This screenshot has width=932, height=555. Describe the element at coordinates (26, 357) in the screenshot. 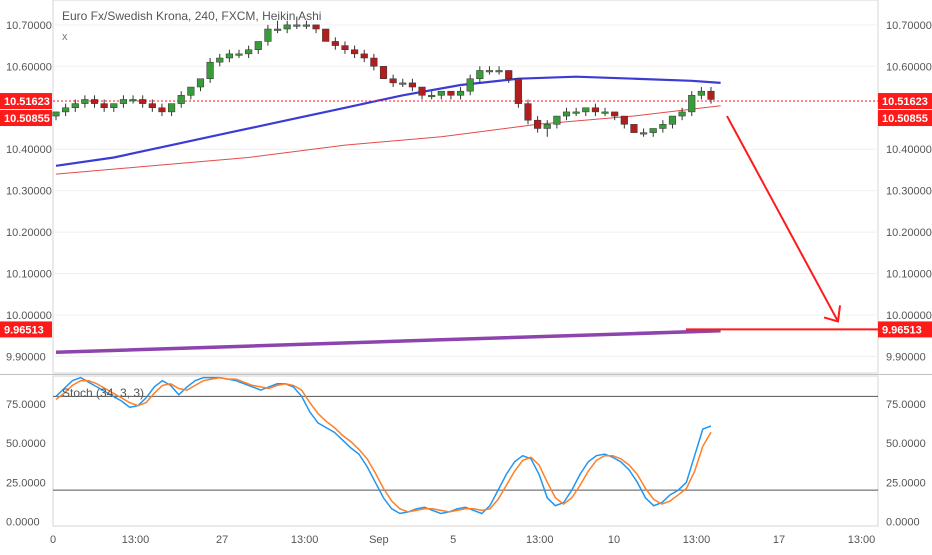

I see `price-tick-label-left: 9.90000` at that location.